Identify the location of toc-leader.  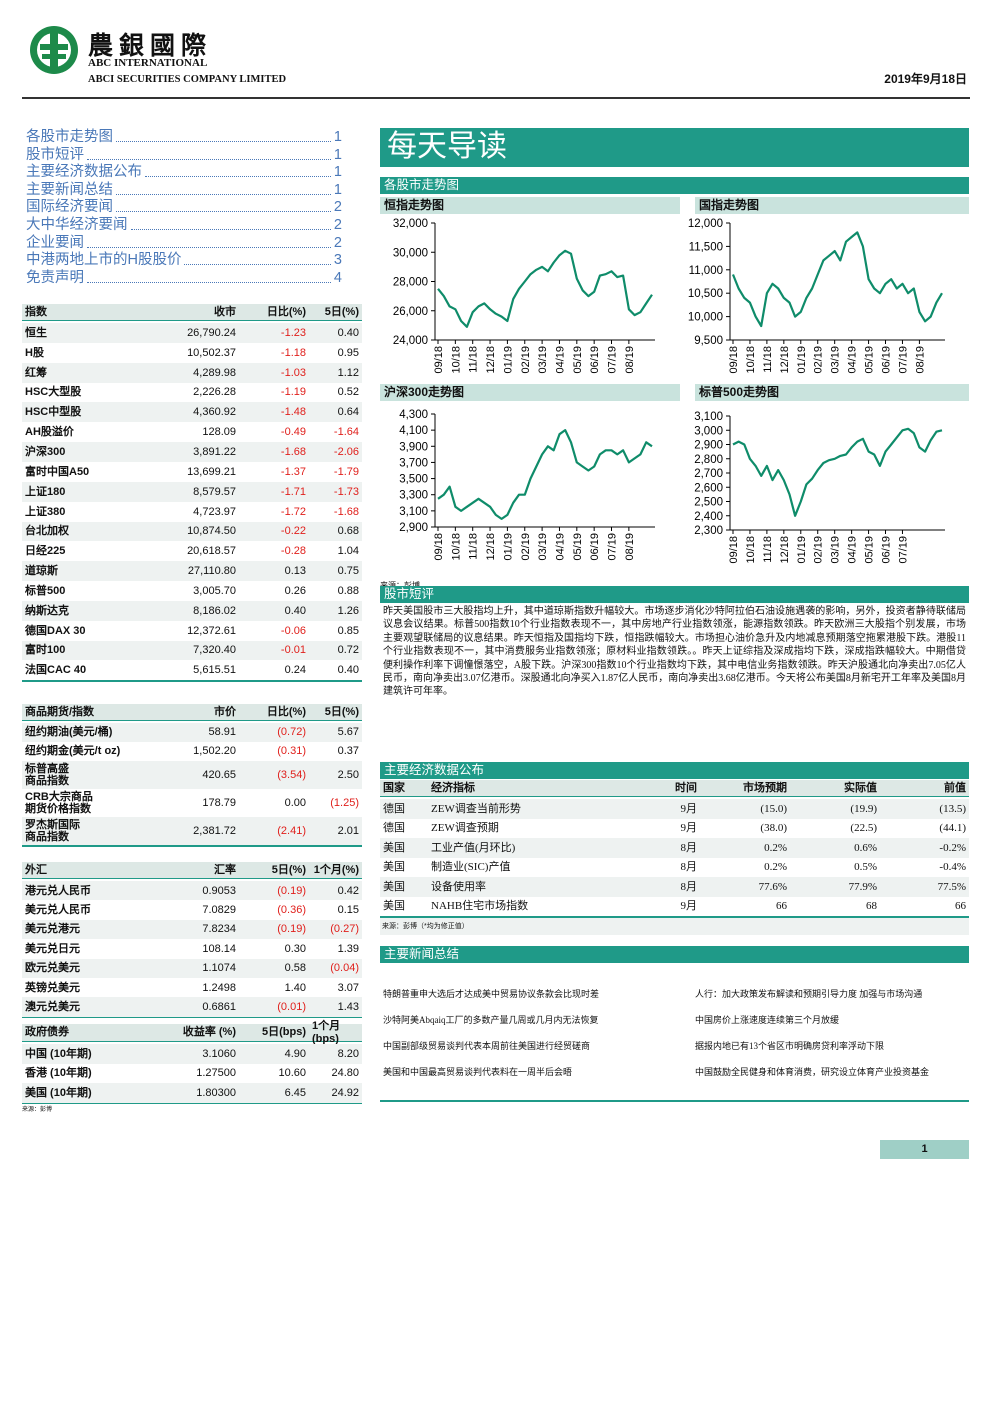
(209, 282).